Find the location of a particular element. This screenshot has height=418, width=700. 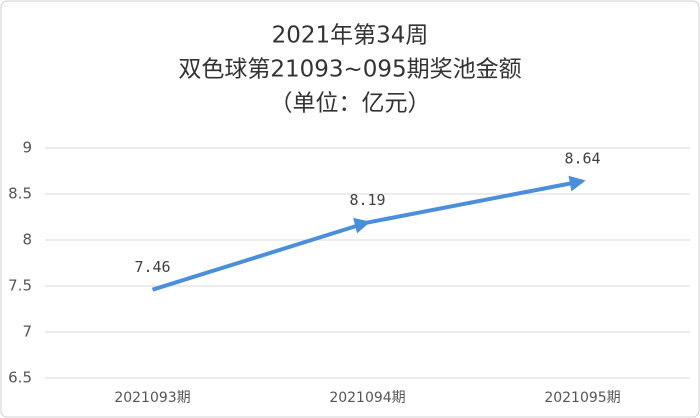

data-label: 8.19 is located at coordinates (367, 200).